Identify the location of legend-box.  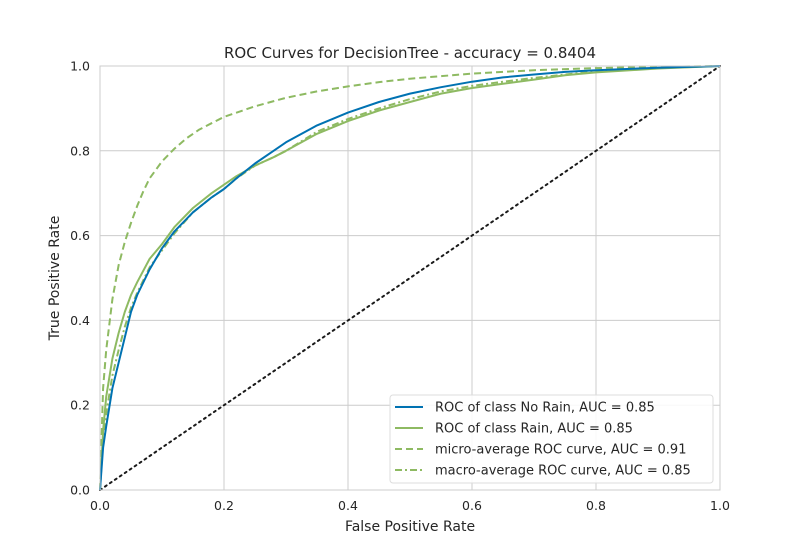
(551, 439).